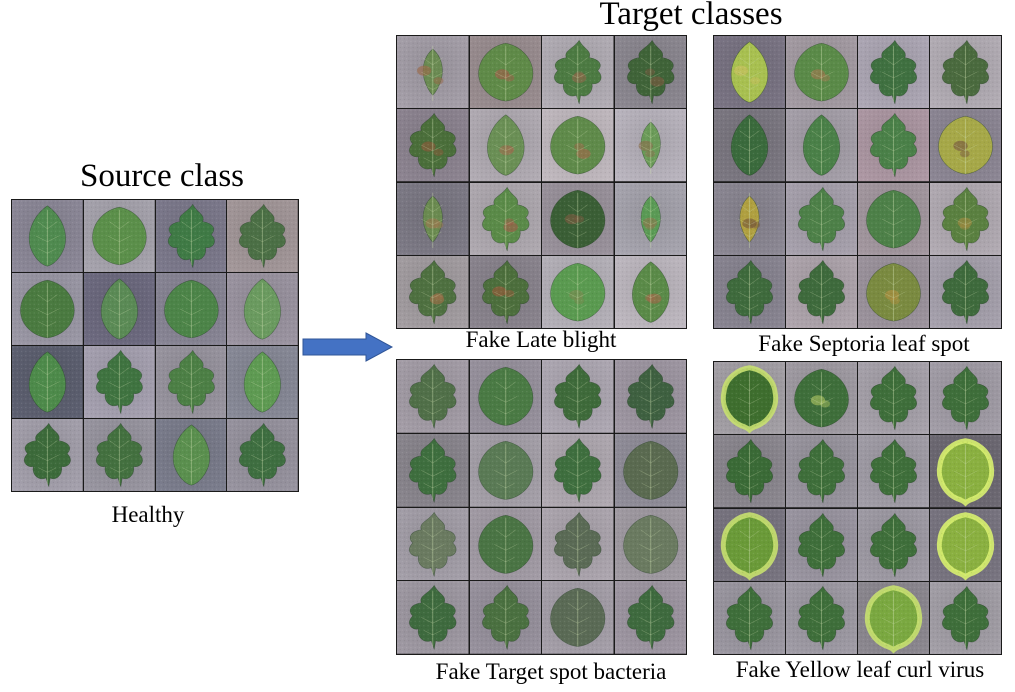 This screenshot has width=1015, height=692. What do you see at coordinates (551, 671) in the screenshot?
I see `target-spot-caption: Fake Target spot bacteria` at bounding box center [551, 671].